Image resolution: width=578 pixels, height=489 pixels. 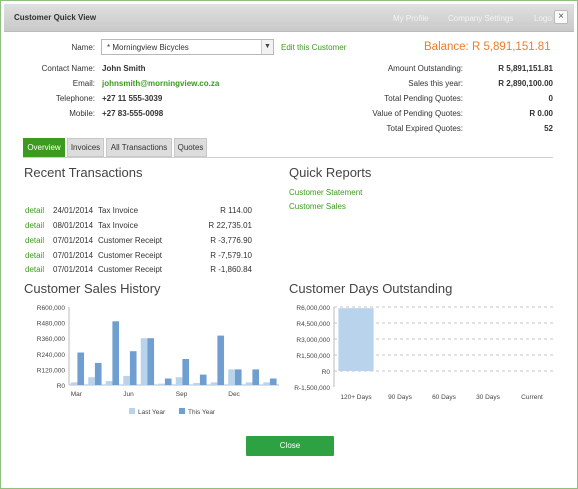 I want to click on x-tick-label: Mar, so click(x=77, y=394).